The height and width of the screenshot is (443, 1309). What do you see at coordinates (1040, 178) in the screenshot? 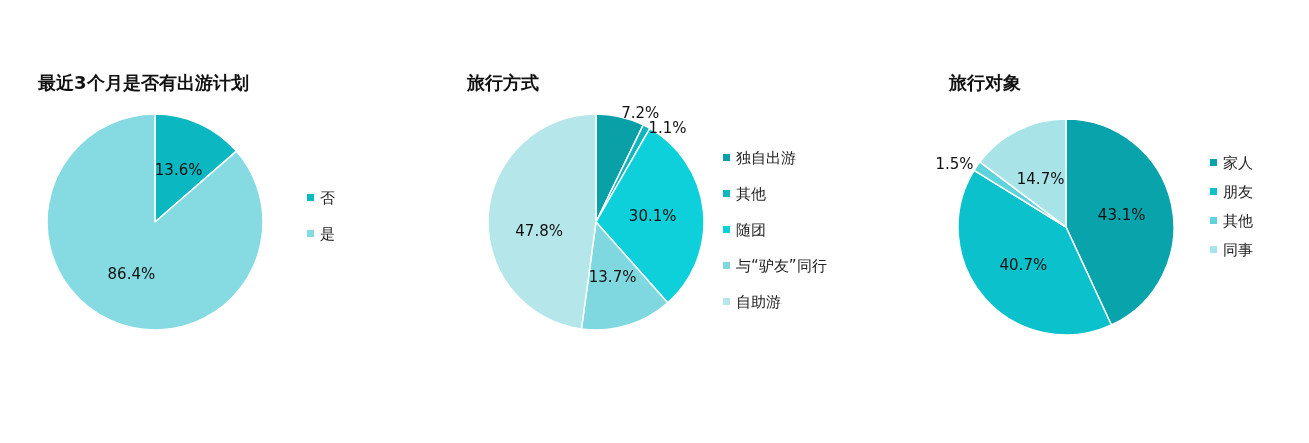
I see `data-label: 14.7%` at bounding box center [1040, 178].